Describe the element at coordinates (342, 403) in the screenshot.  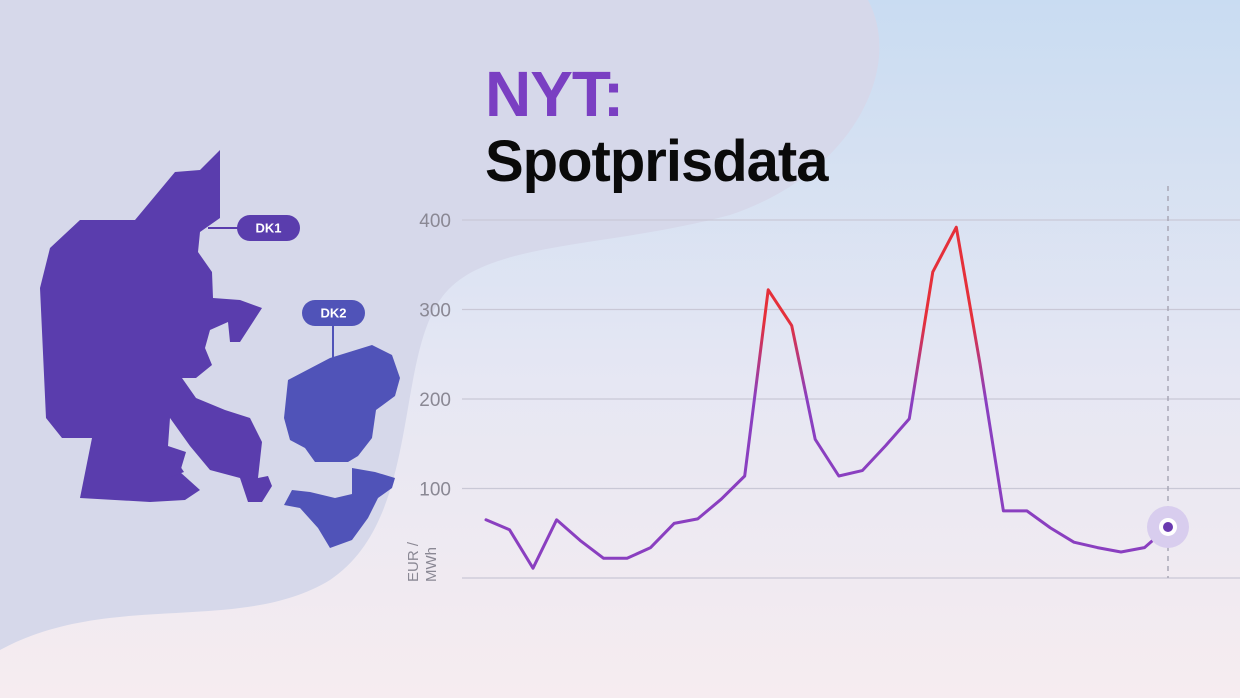
I see `dk2-shape` at that location.